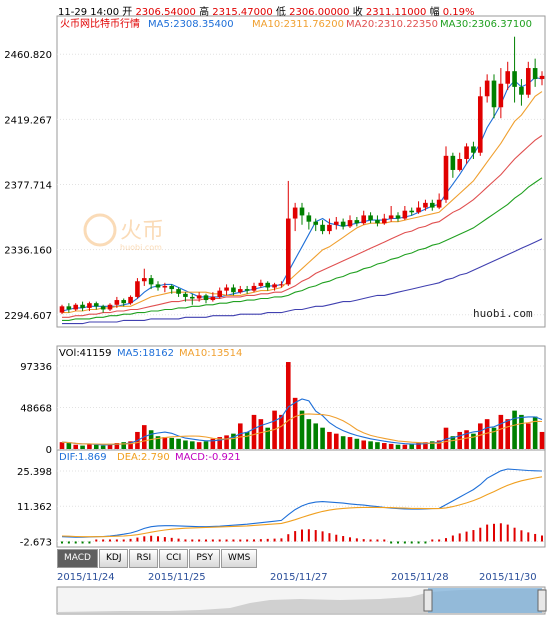 The width and height of the screenshot is (550, 618). What do you see at coordinates (204, 558) in the screenshot?
I see `tab-psy: PSY` at bounding box center [204, 558].